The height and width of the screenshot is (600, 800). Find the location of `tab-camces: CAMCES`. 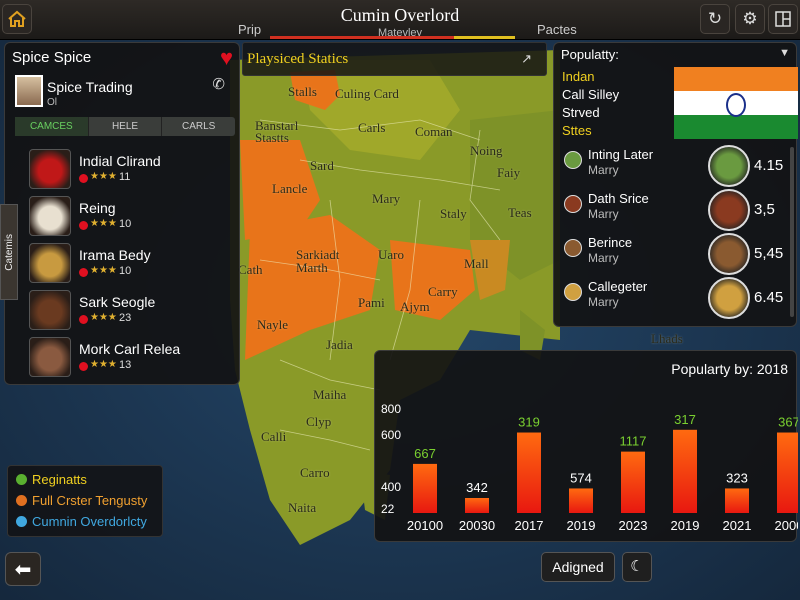

tab-camces: CAMCES is located at coordinates (52, 126).